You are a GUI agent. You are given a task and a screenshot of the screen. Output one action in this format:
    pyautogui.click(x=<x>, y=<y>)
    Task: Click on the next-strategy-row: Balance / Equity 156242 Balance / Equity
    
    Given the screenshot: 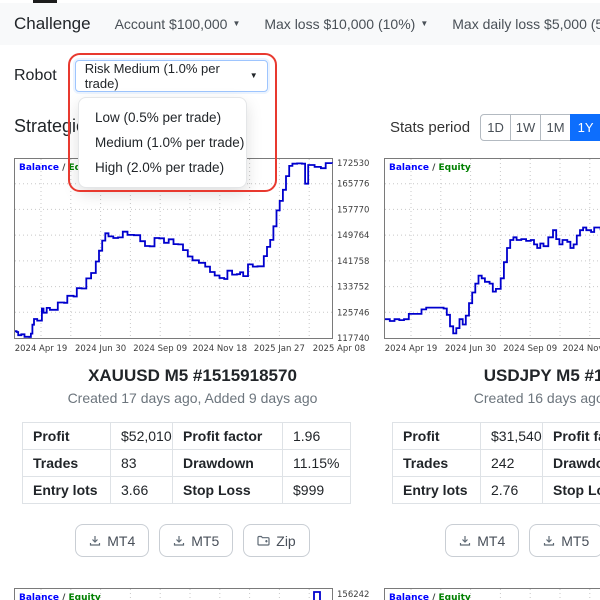 What is the action you would take?
    pyautogui.click(x=307, y=594)
    